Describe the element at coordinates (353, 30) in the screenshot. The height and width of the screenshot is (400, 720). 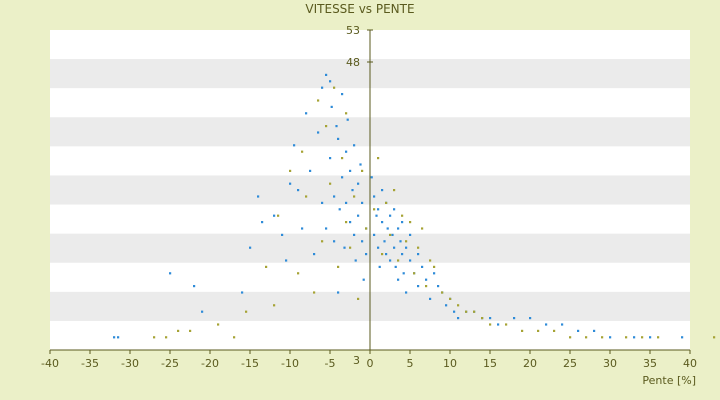
I see `y-tick-label: 53` at that location.